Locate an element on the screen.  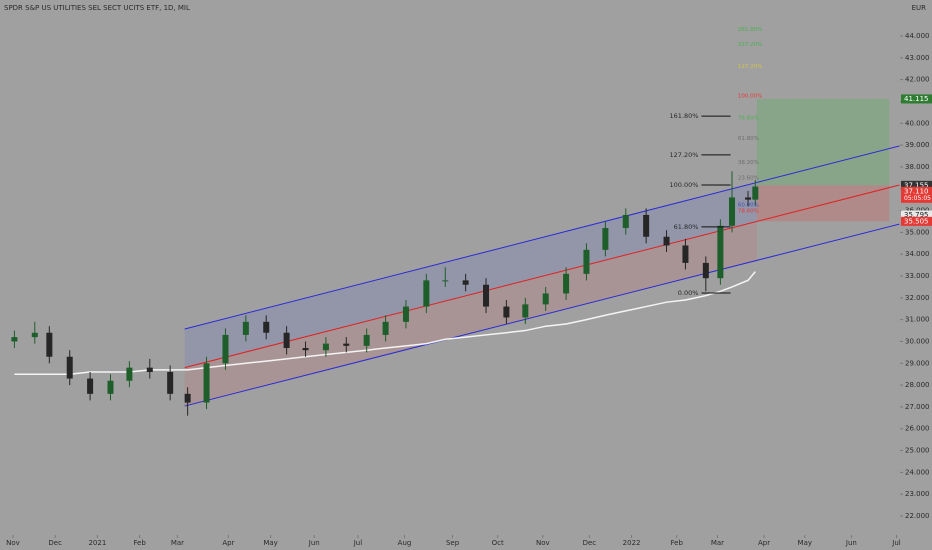
price-tag-label: 35.505 is located at coordinates (916, 221).